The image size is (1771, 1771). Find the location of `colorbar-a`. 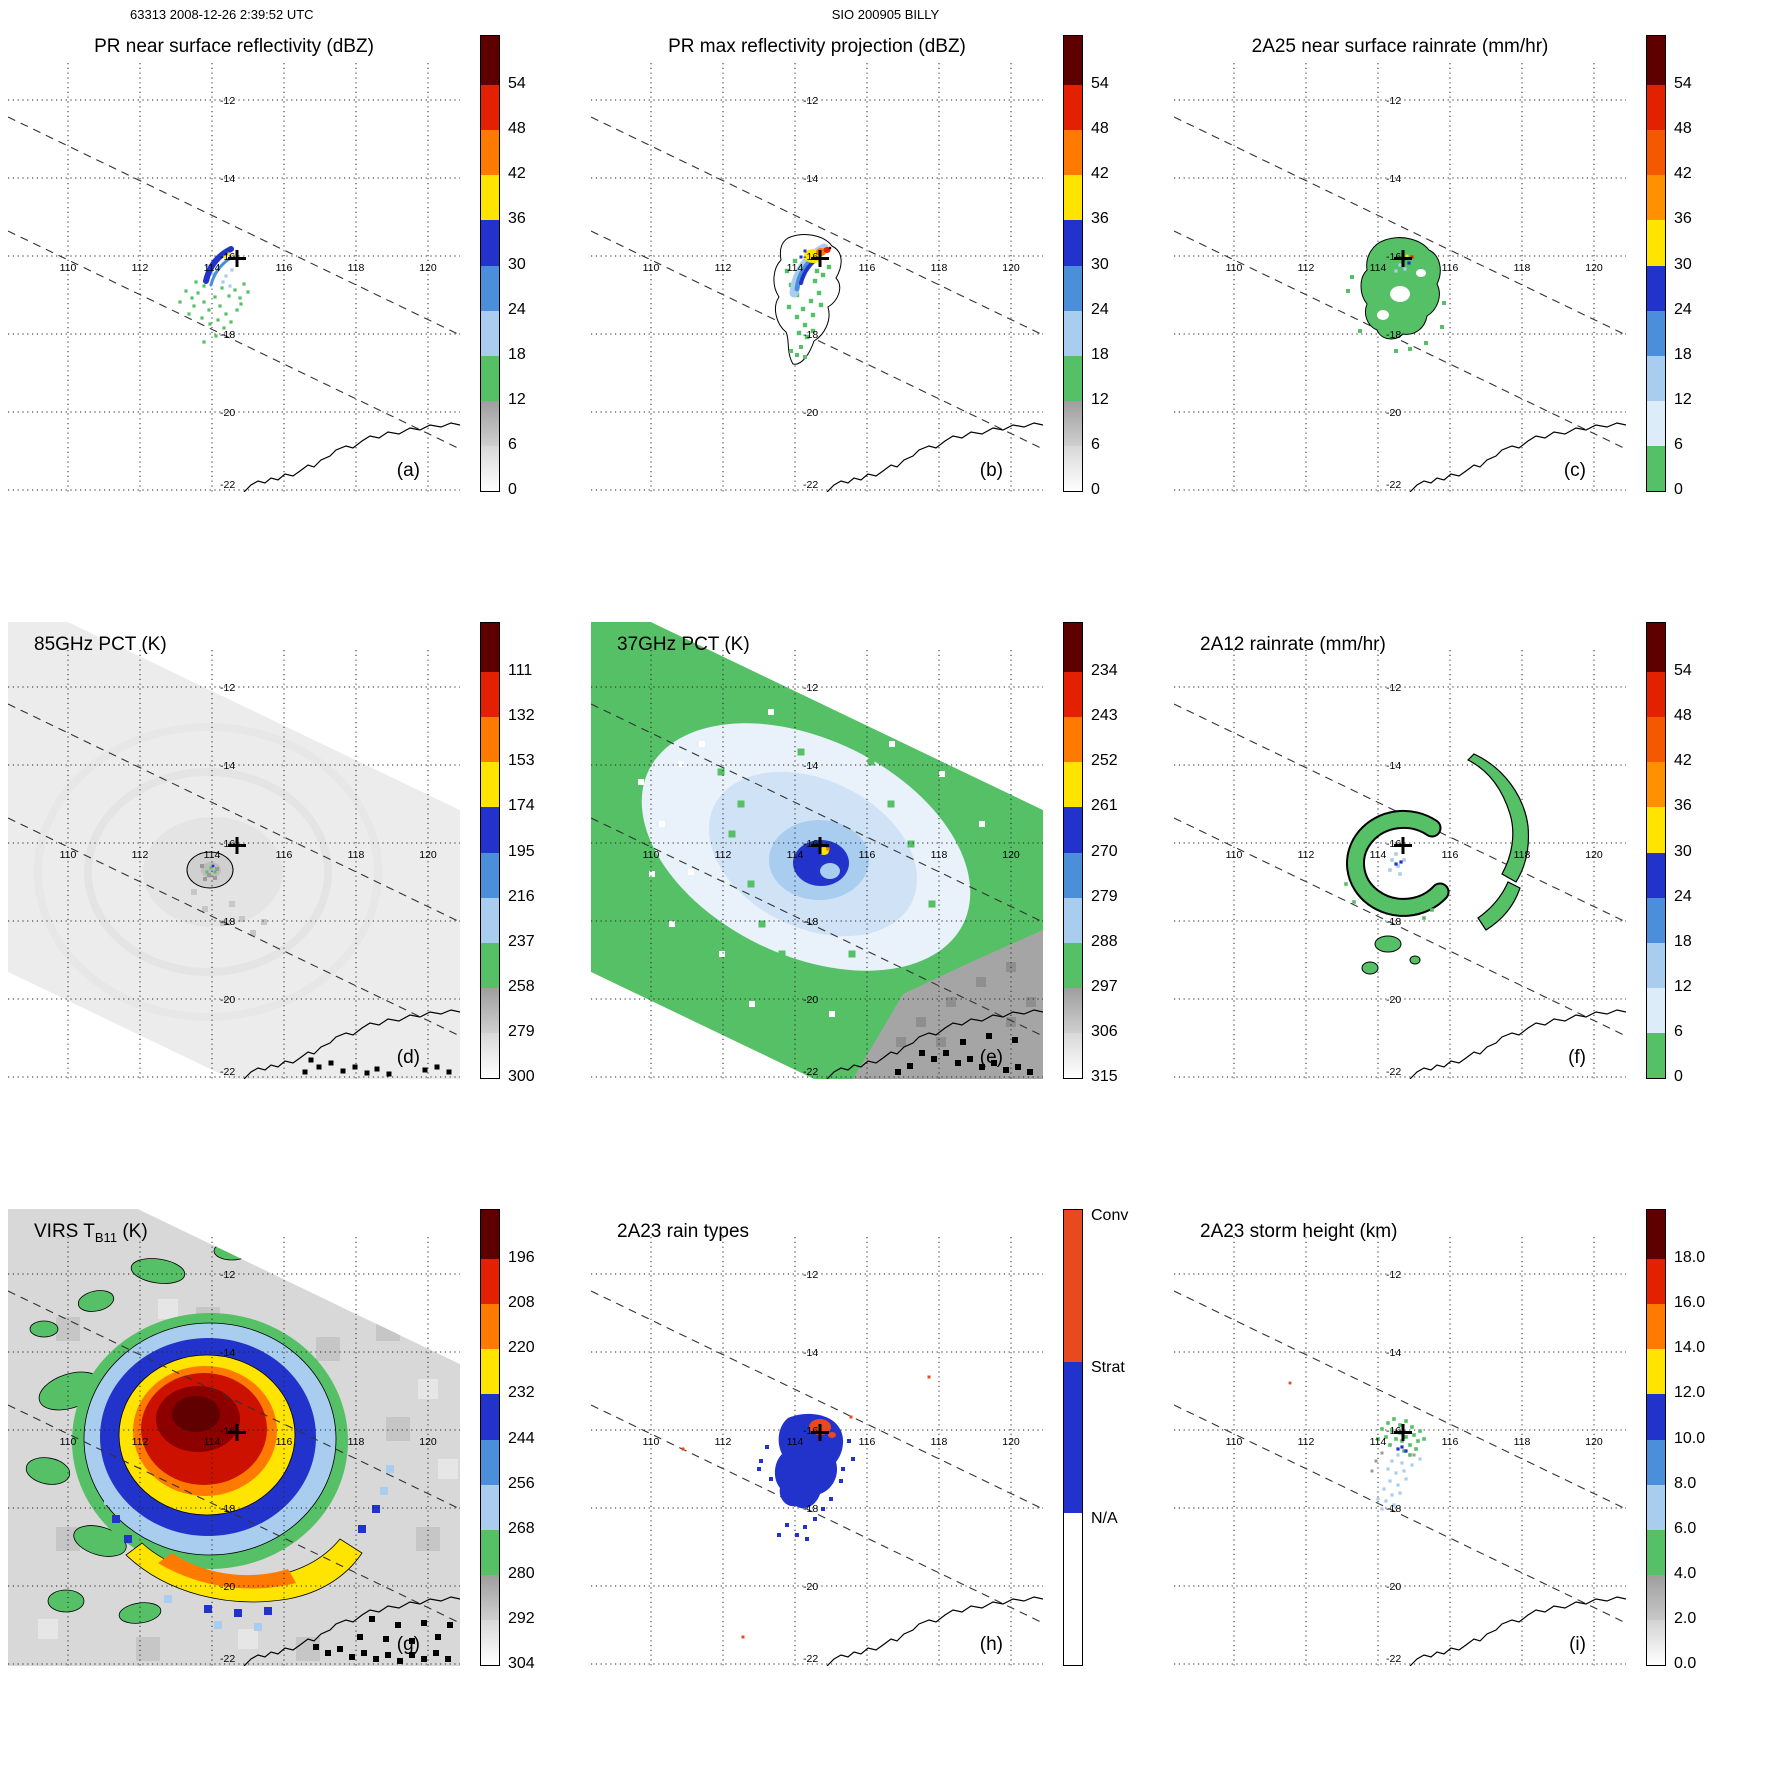

colorbar-a is located at coordinates (490, 263).